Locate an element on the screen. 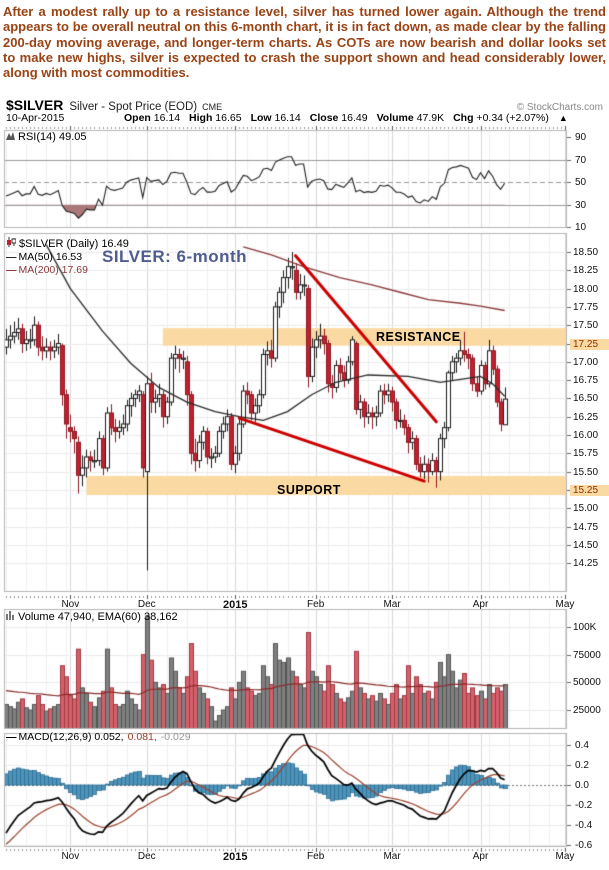 This screenshot has height=870, width=609. volume-legend: Volume 47,940, EMA(60) 38,162 is located at coordinates (92, 617).